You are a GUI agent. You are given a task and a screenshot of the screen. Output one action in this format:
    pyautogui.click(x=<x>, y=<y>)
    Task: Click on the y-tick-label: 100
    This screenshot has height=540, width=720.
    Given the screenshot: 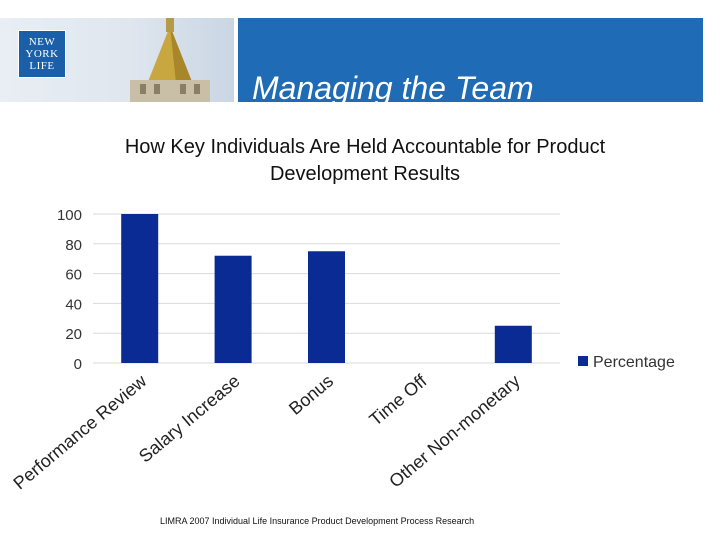 What is the action you would take?
    pyautogui.click(x=69, y=215)
    